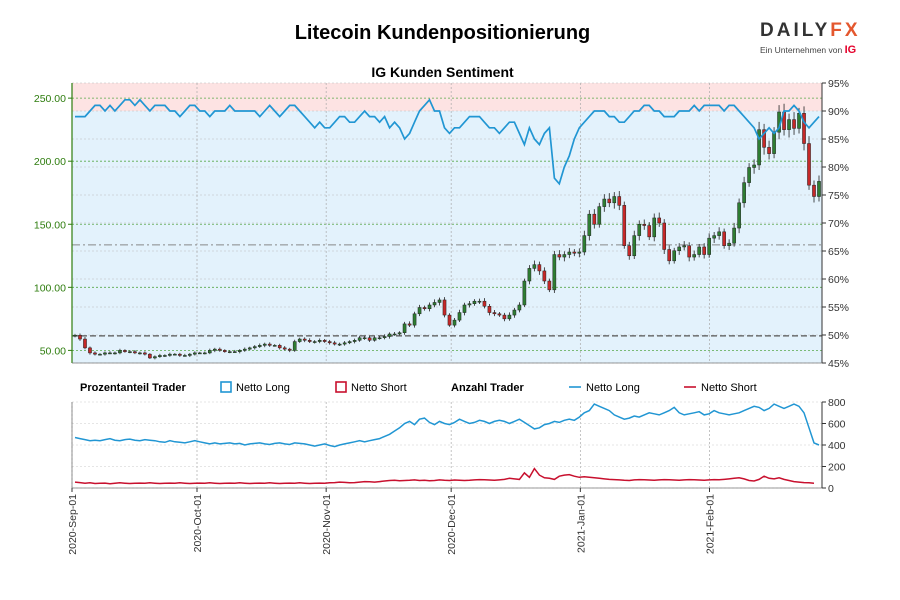  What do you see at coordinates (198, 523) in the screenshot?
I see `x-tick-label: 2020-Oct-01` at bounding box center [198, 523].